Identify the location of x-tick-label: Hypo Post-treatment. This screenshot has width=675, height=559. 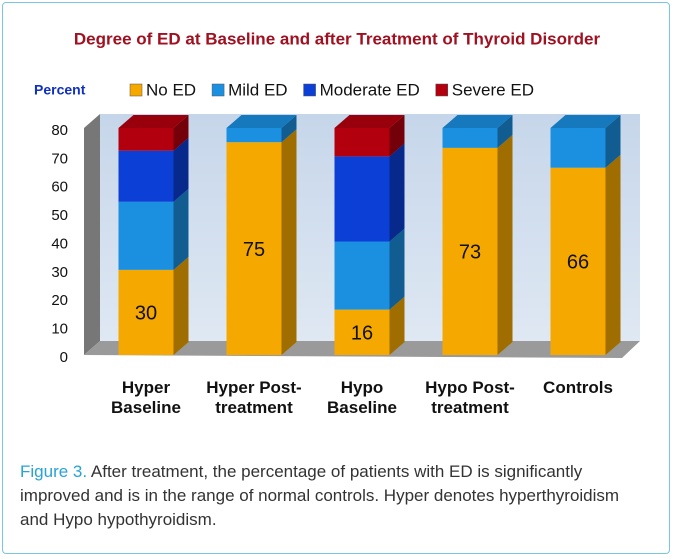
(470, 397).